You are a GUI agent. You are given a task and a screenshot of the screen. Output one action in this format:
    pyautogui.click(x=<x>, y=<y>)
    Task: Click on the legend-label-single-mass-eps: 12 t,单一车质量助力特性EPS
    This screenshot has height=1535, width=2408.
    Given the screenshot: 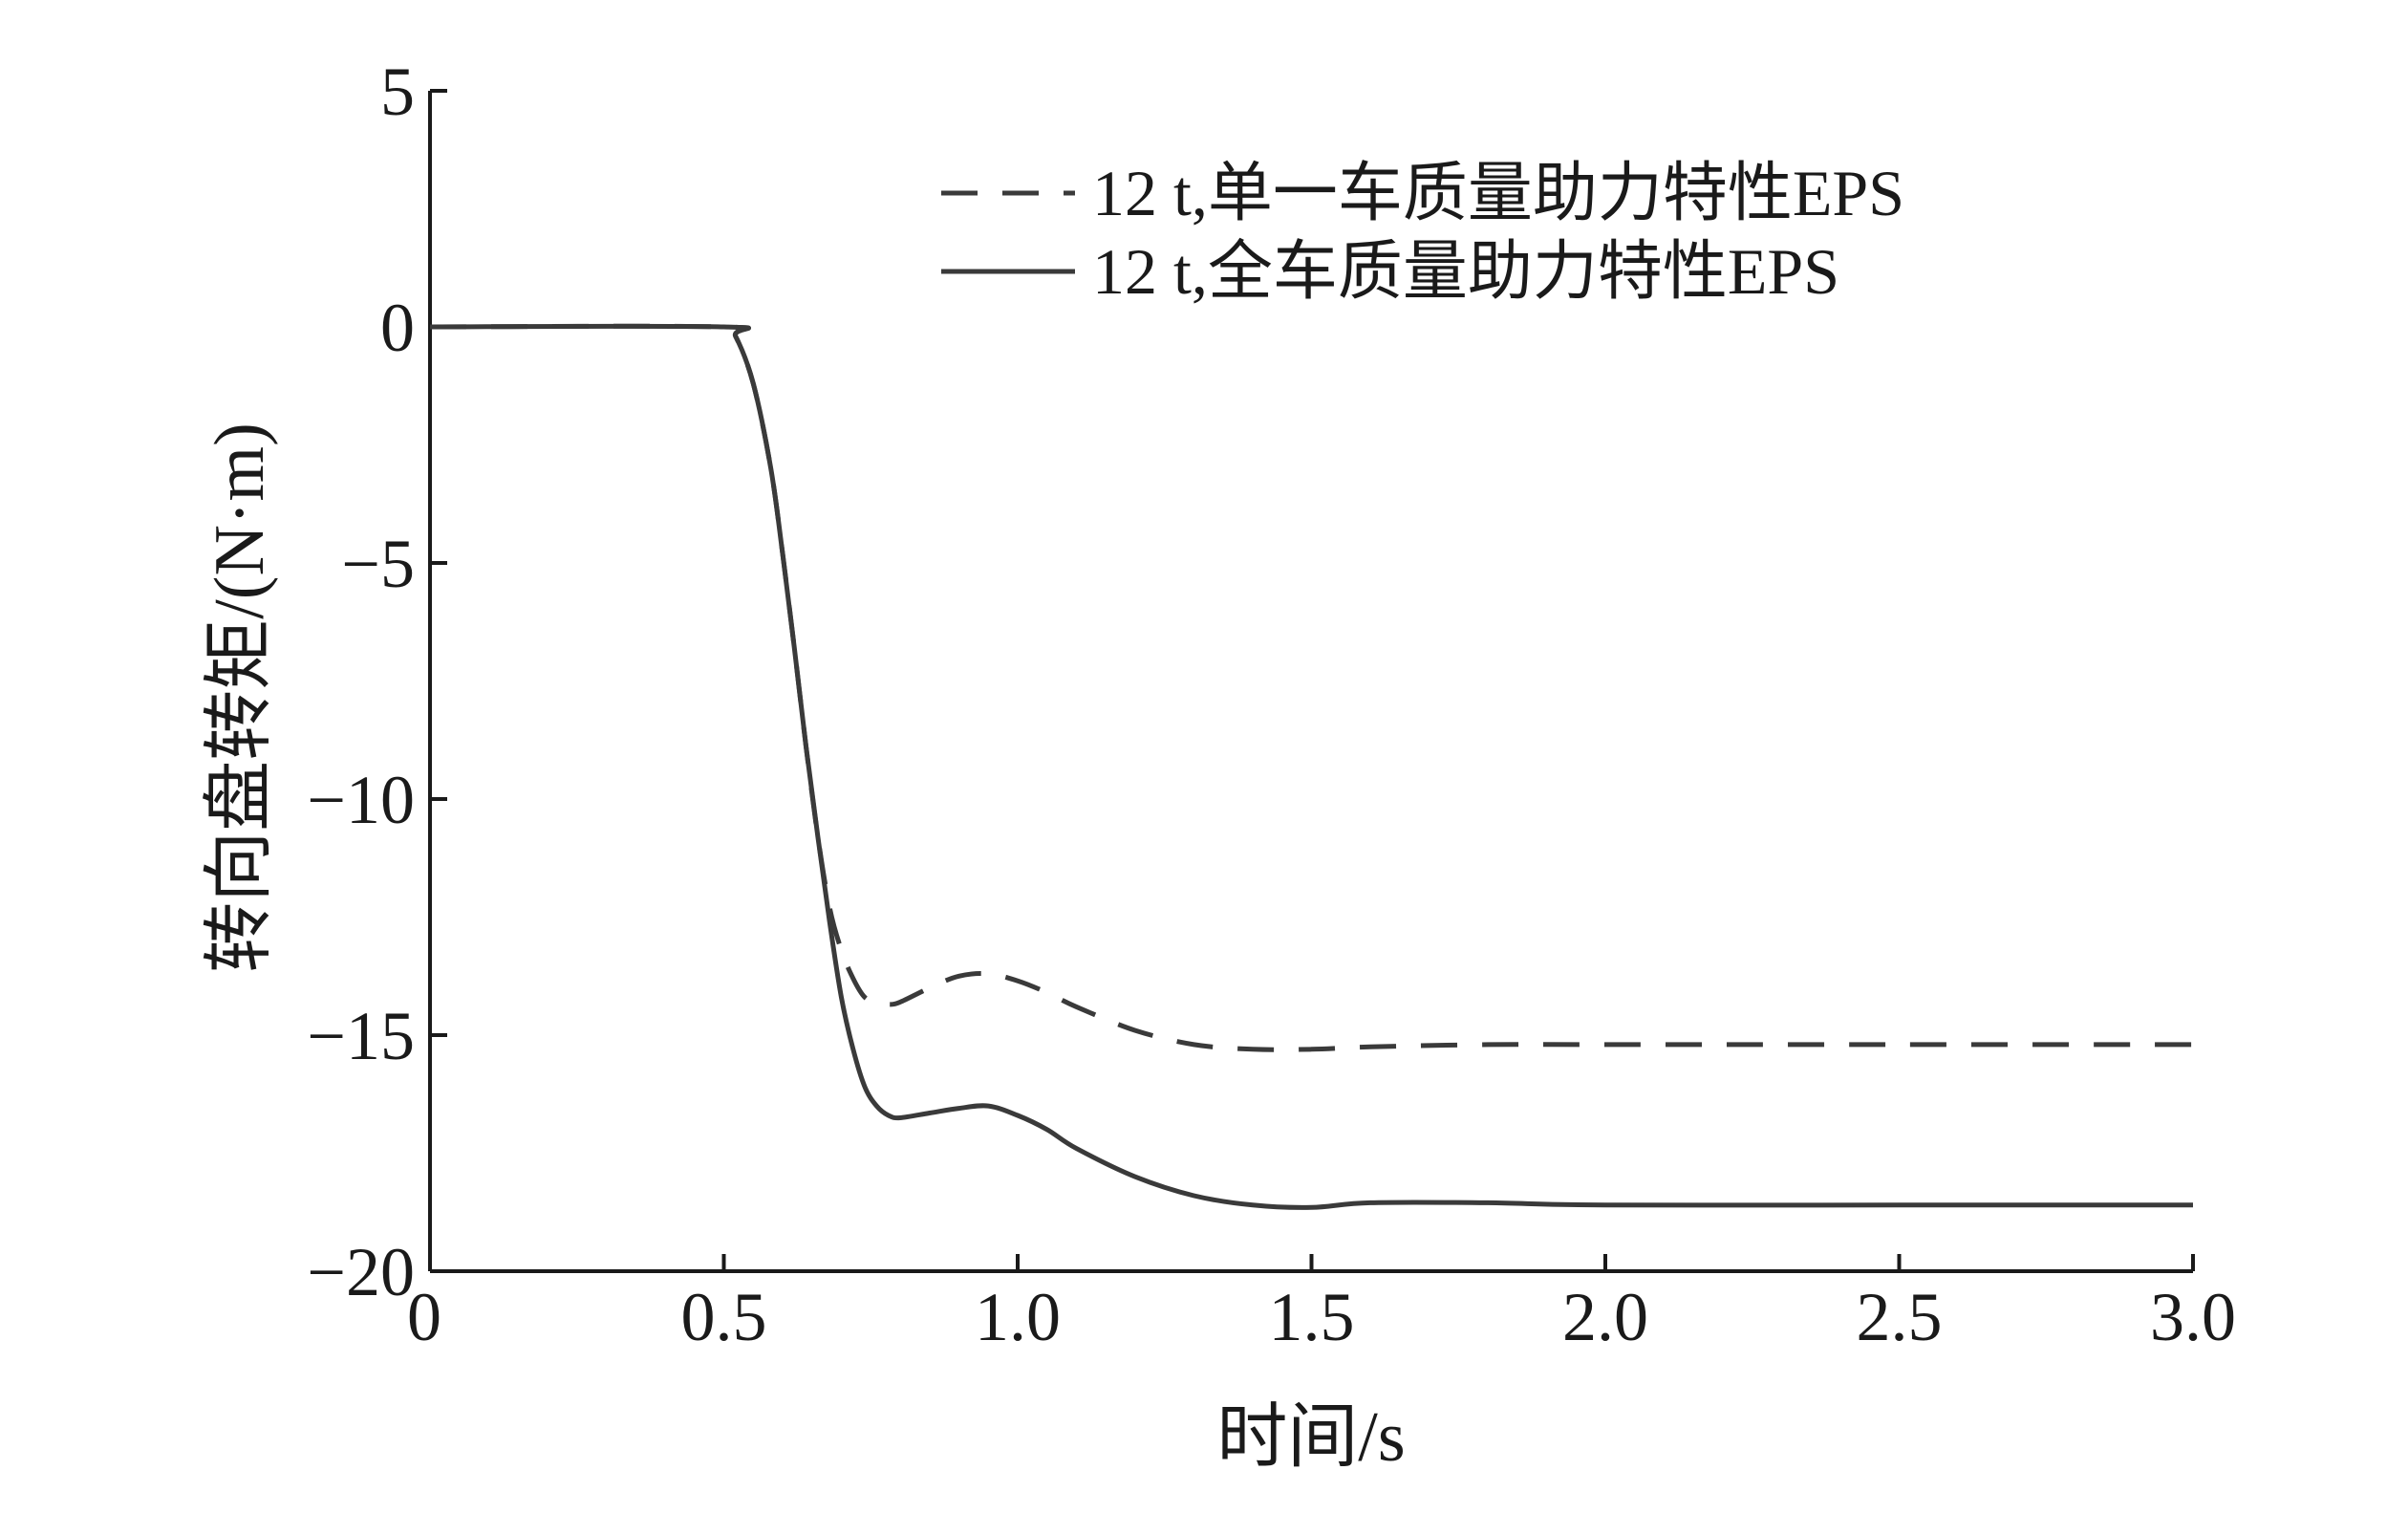 What is the action you would take?
    pyautogui.click(x=1498, y=193)
    